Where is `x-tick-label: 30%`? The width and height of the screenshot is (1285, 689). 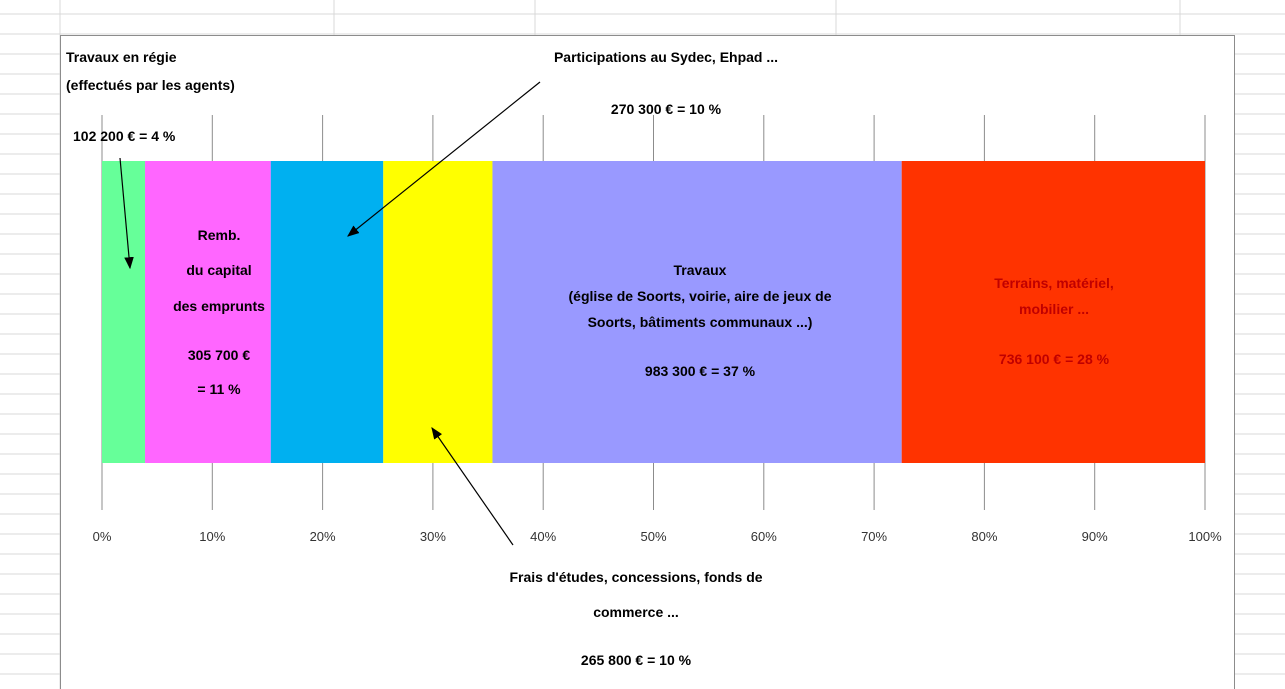
x-tick-label: 30% is located at coordinates (433, 536).